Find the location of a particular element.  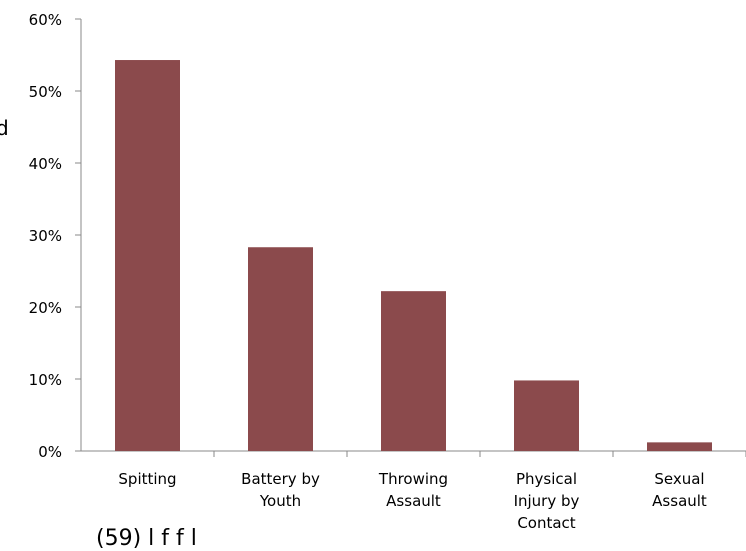

y-axis-label-fragment: d is located at coordinates (4, 128).